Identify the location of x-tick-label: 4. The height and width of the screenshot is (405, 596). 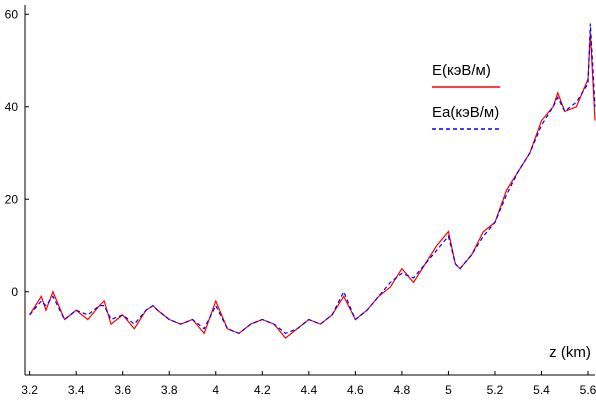
(215, 390).